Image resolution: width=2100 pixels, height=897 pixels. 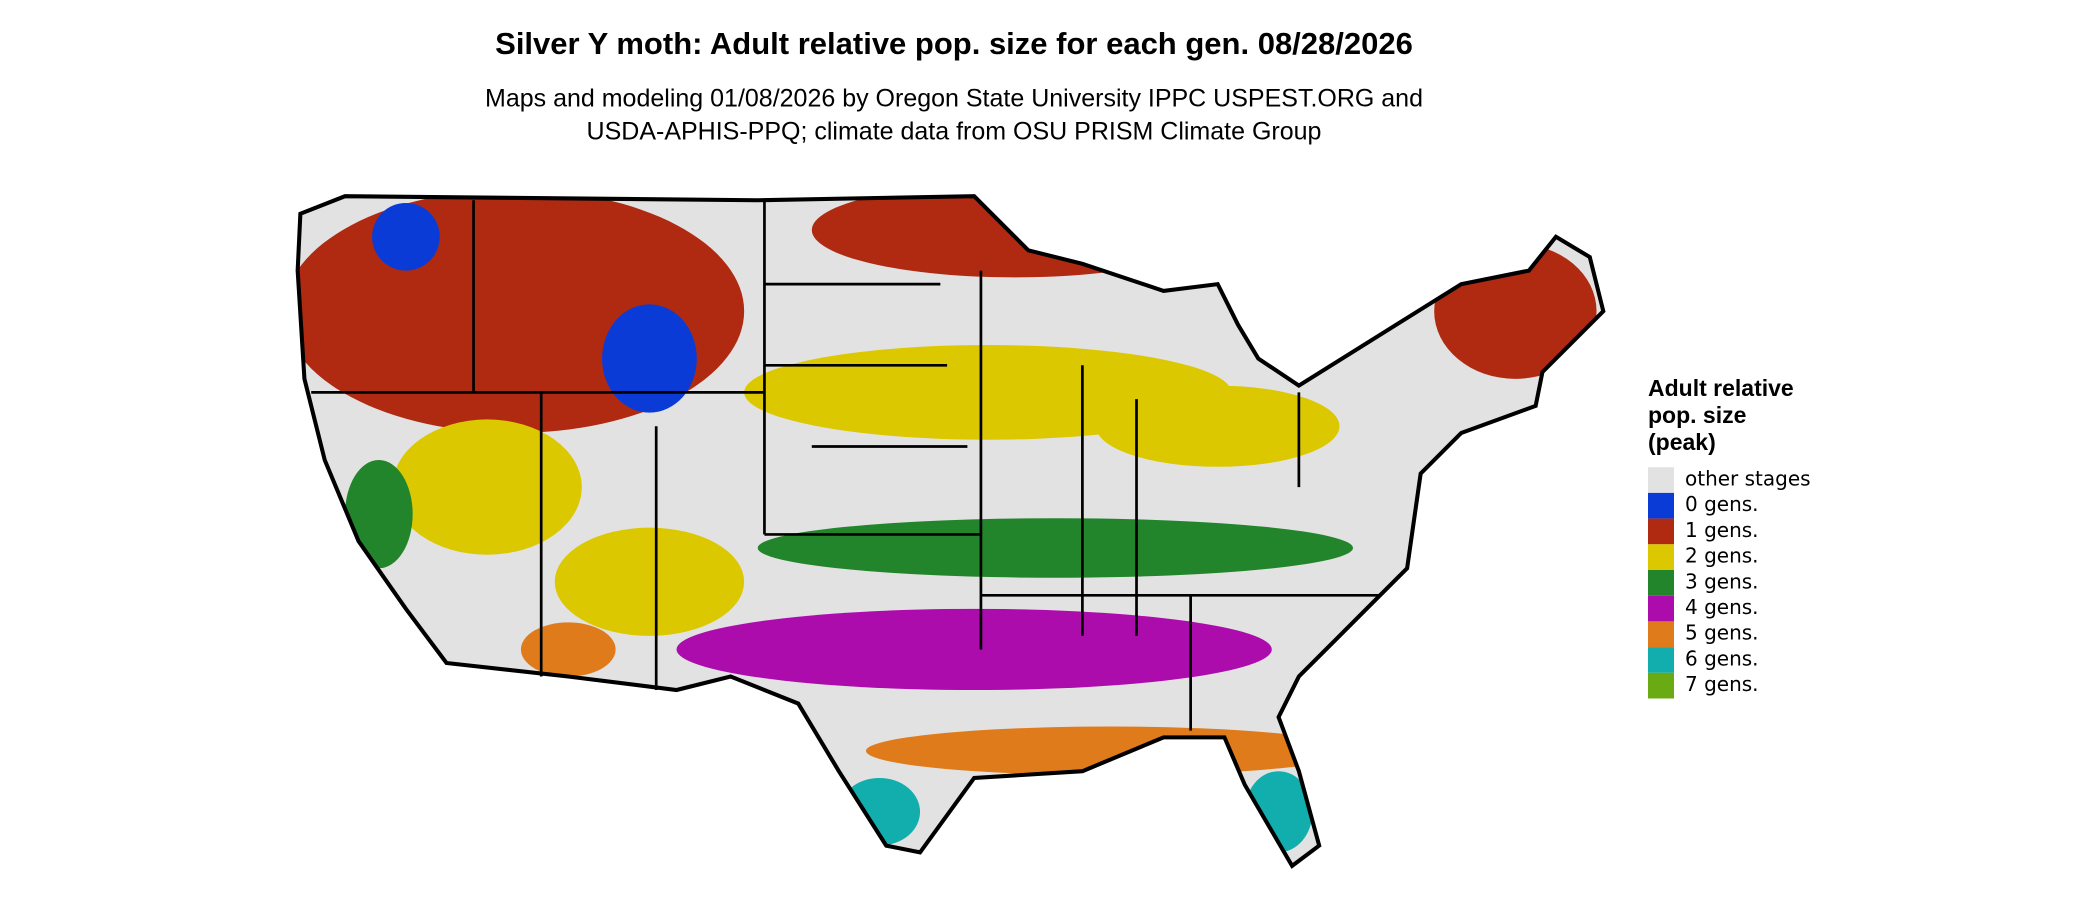 I want to click on legend-label: 6 gens., so click(x=1722, y=658).